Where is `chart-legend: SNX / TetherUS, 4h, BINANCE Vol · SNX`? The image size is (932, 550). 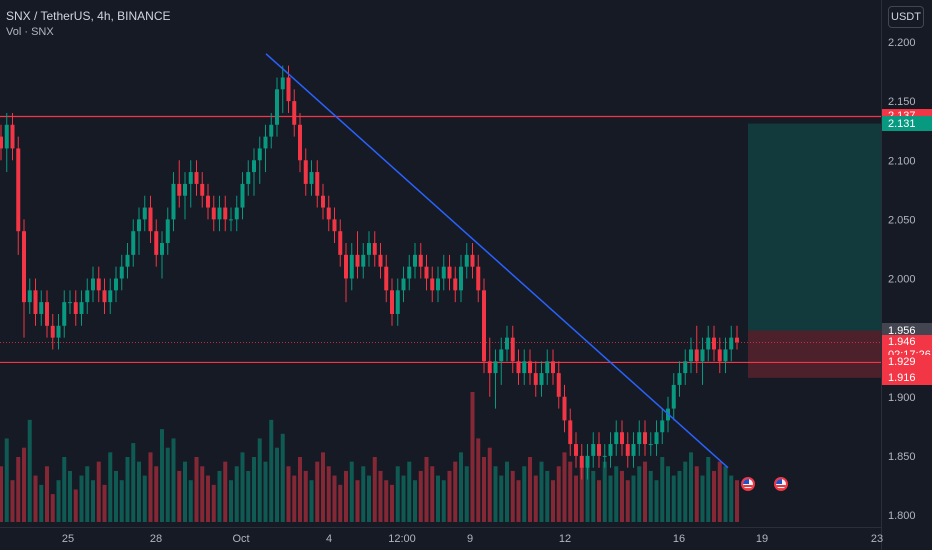 chart-legend: SNX / TetherUS, 4h, BINANCE Vol · SNX is located at coordinates (88, 24).